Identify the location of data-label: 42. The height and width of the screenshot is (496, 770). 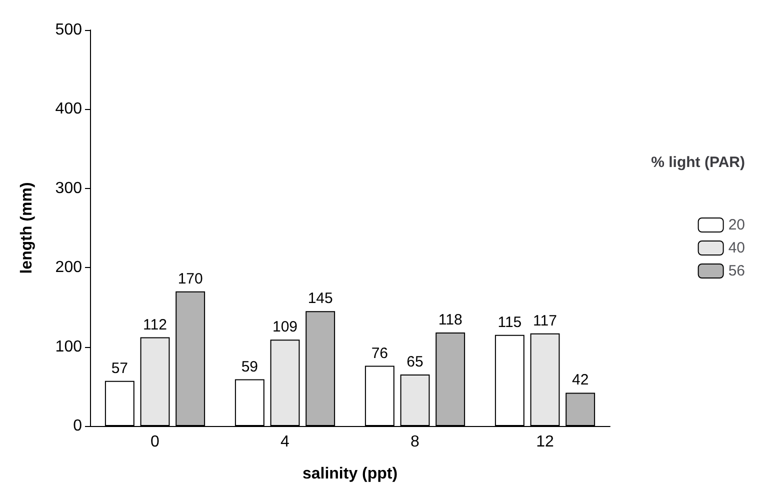
(580, 380).